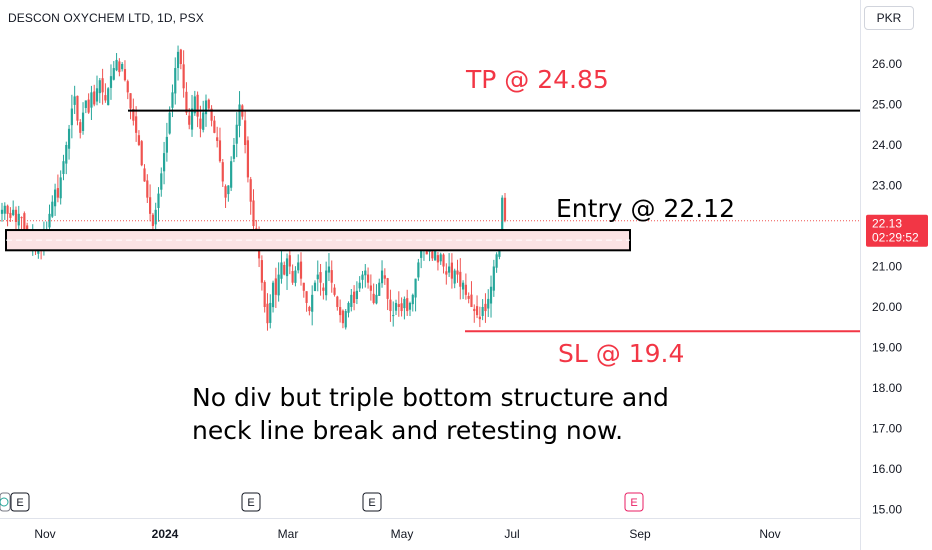 The width and height of the screenshot is (932, 550). Describe the element at coordinates (887, 186) in the screenshot. I see `price-tick-label: 23.00` at that location.